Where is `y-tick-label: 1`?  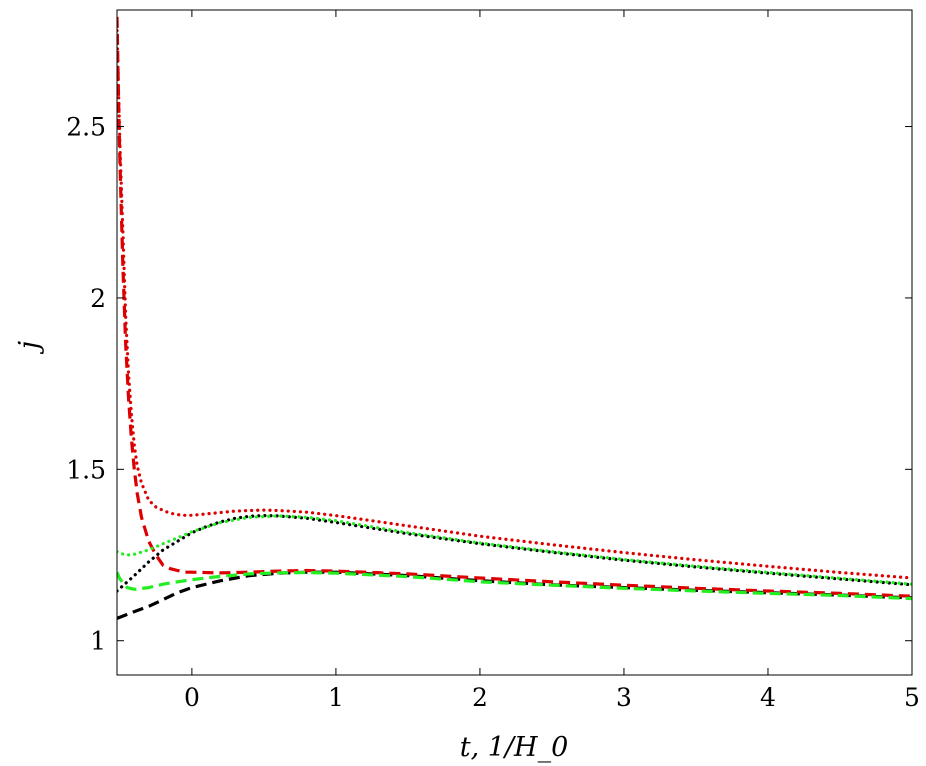 y-tick-label: 1 is located at coordinates (98, 641).